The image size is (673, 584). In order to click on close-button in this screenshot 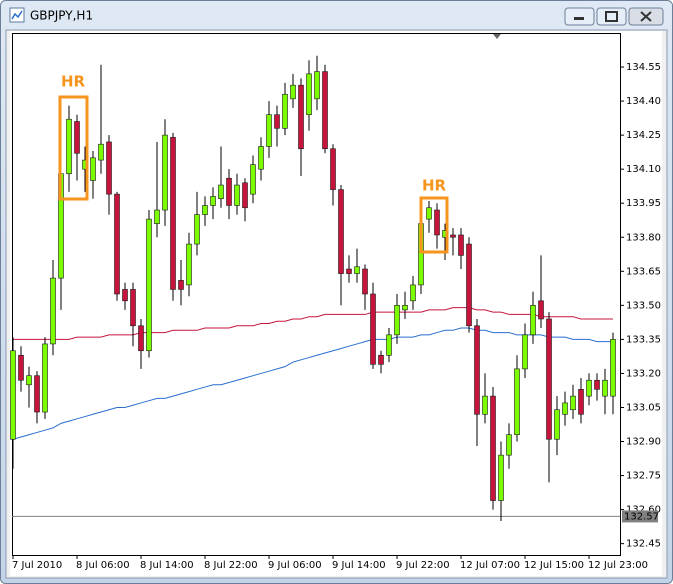, I will do `click(646, 16)`.